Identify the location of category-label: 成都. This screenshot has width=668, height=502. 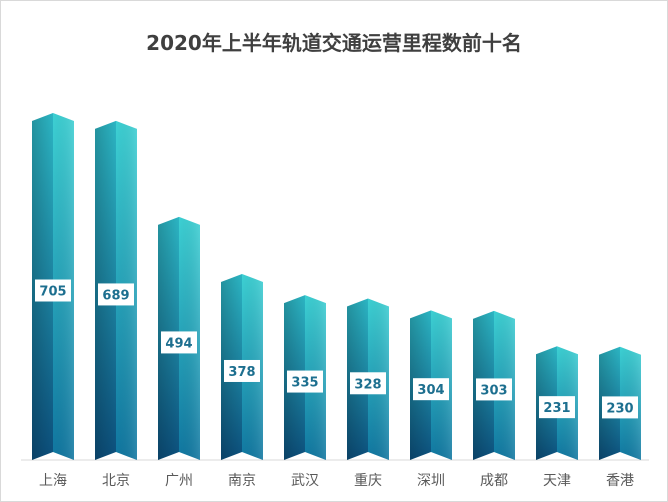
(494, 481).